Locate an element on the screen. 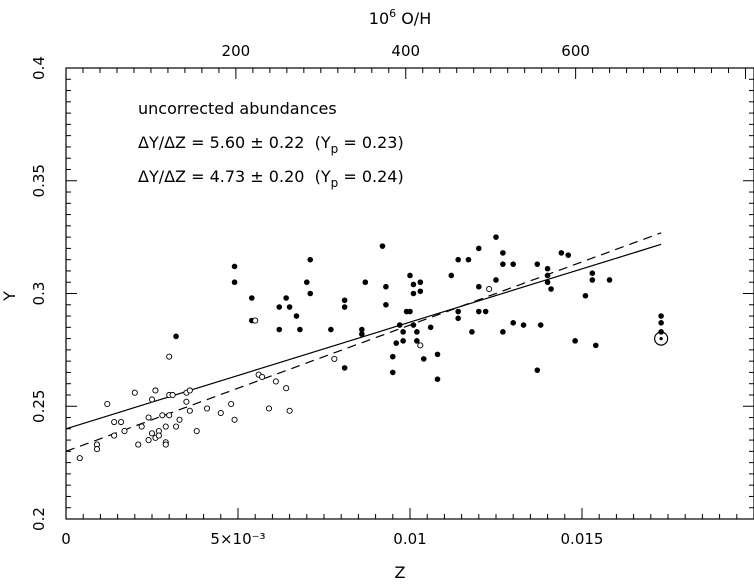 The height and width of the screenshot is (586, 754). top-tick-label: 400 is located at coordinates (405, 51).